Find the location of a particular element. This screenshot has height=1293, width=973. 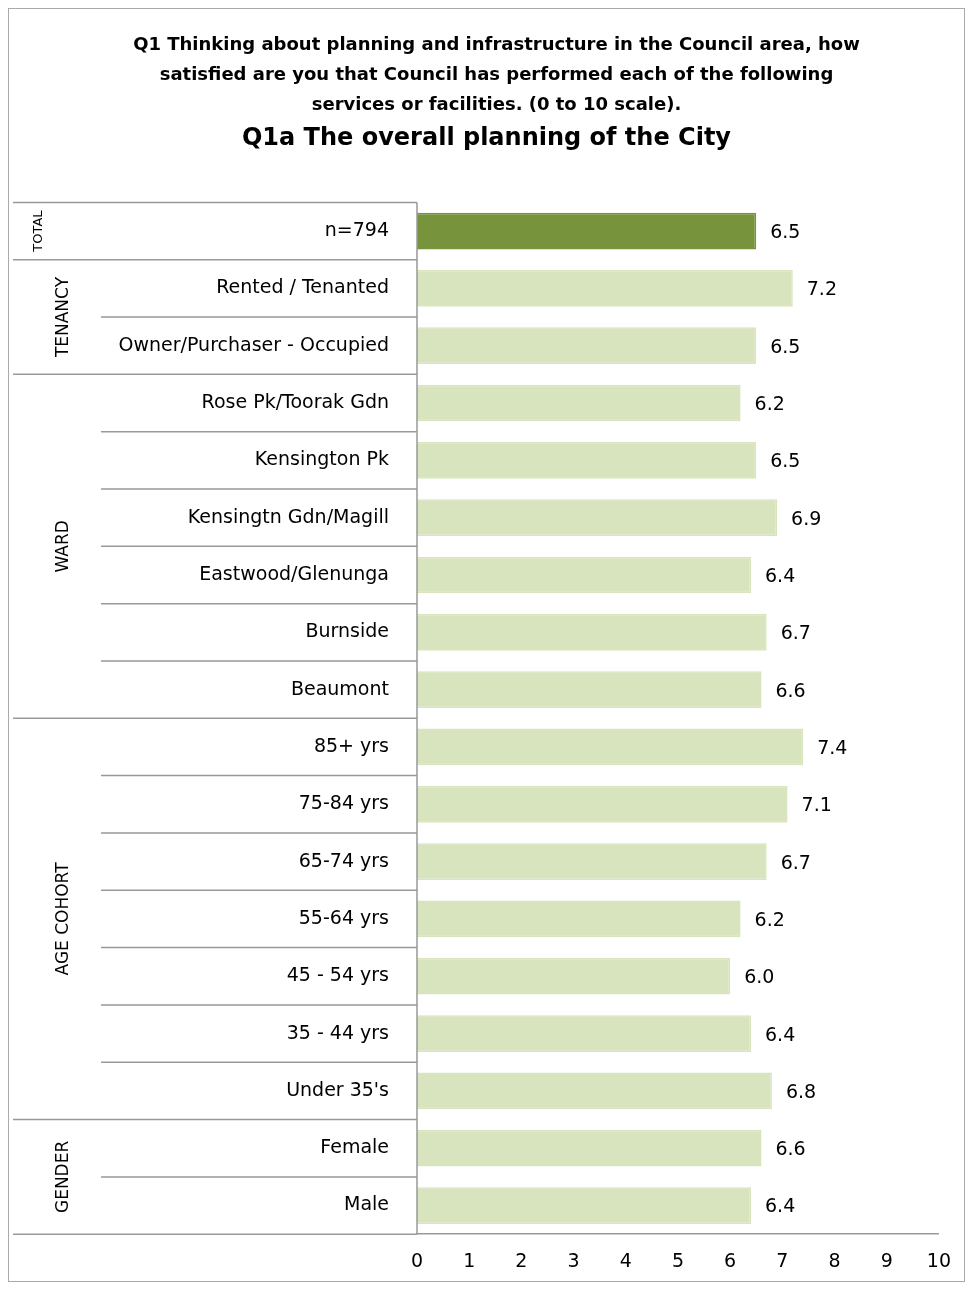

x-tick-label: 6 is located at coordinates (730, 1259).